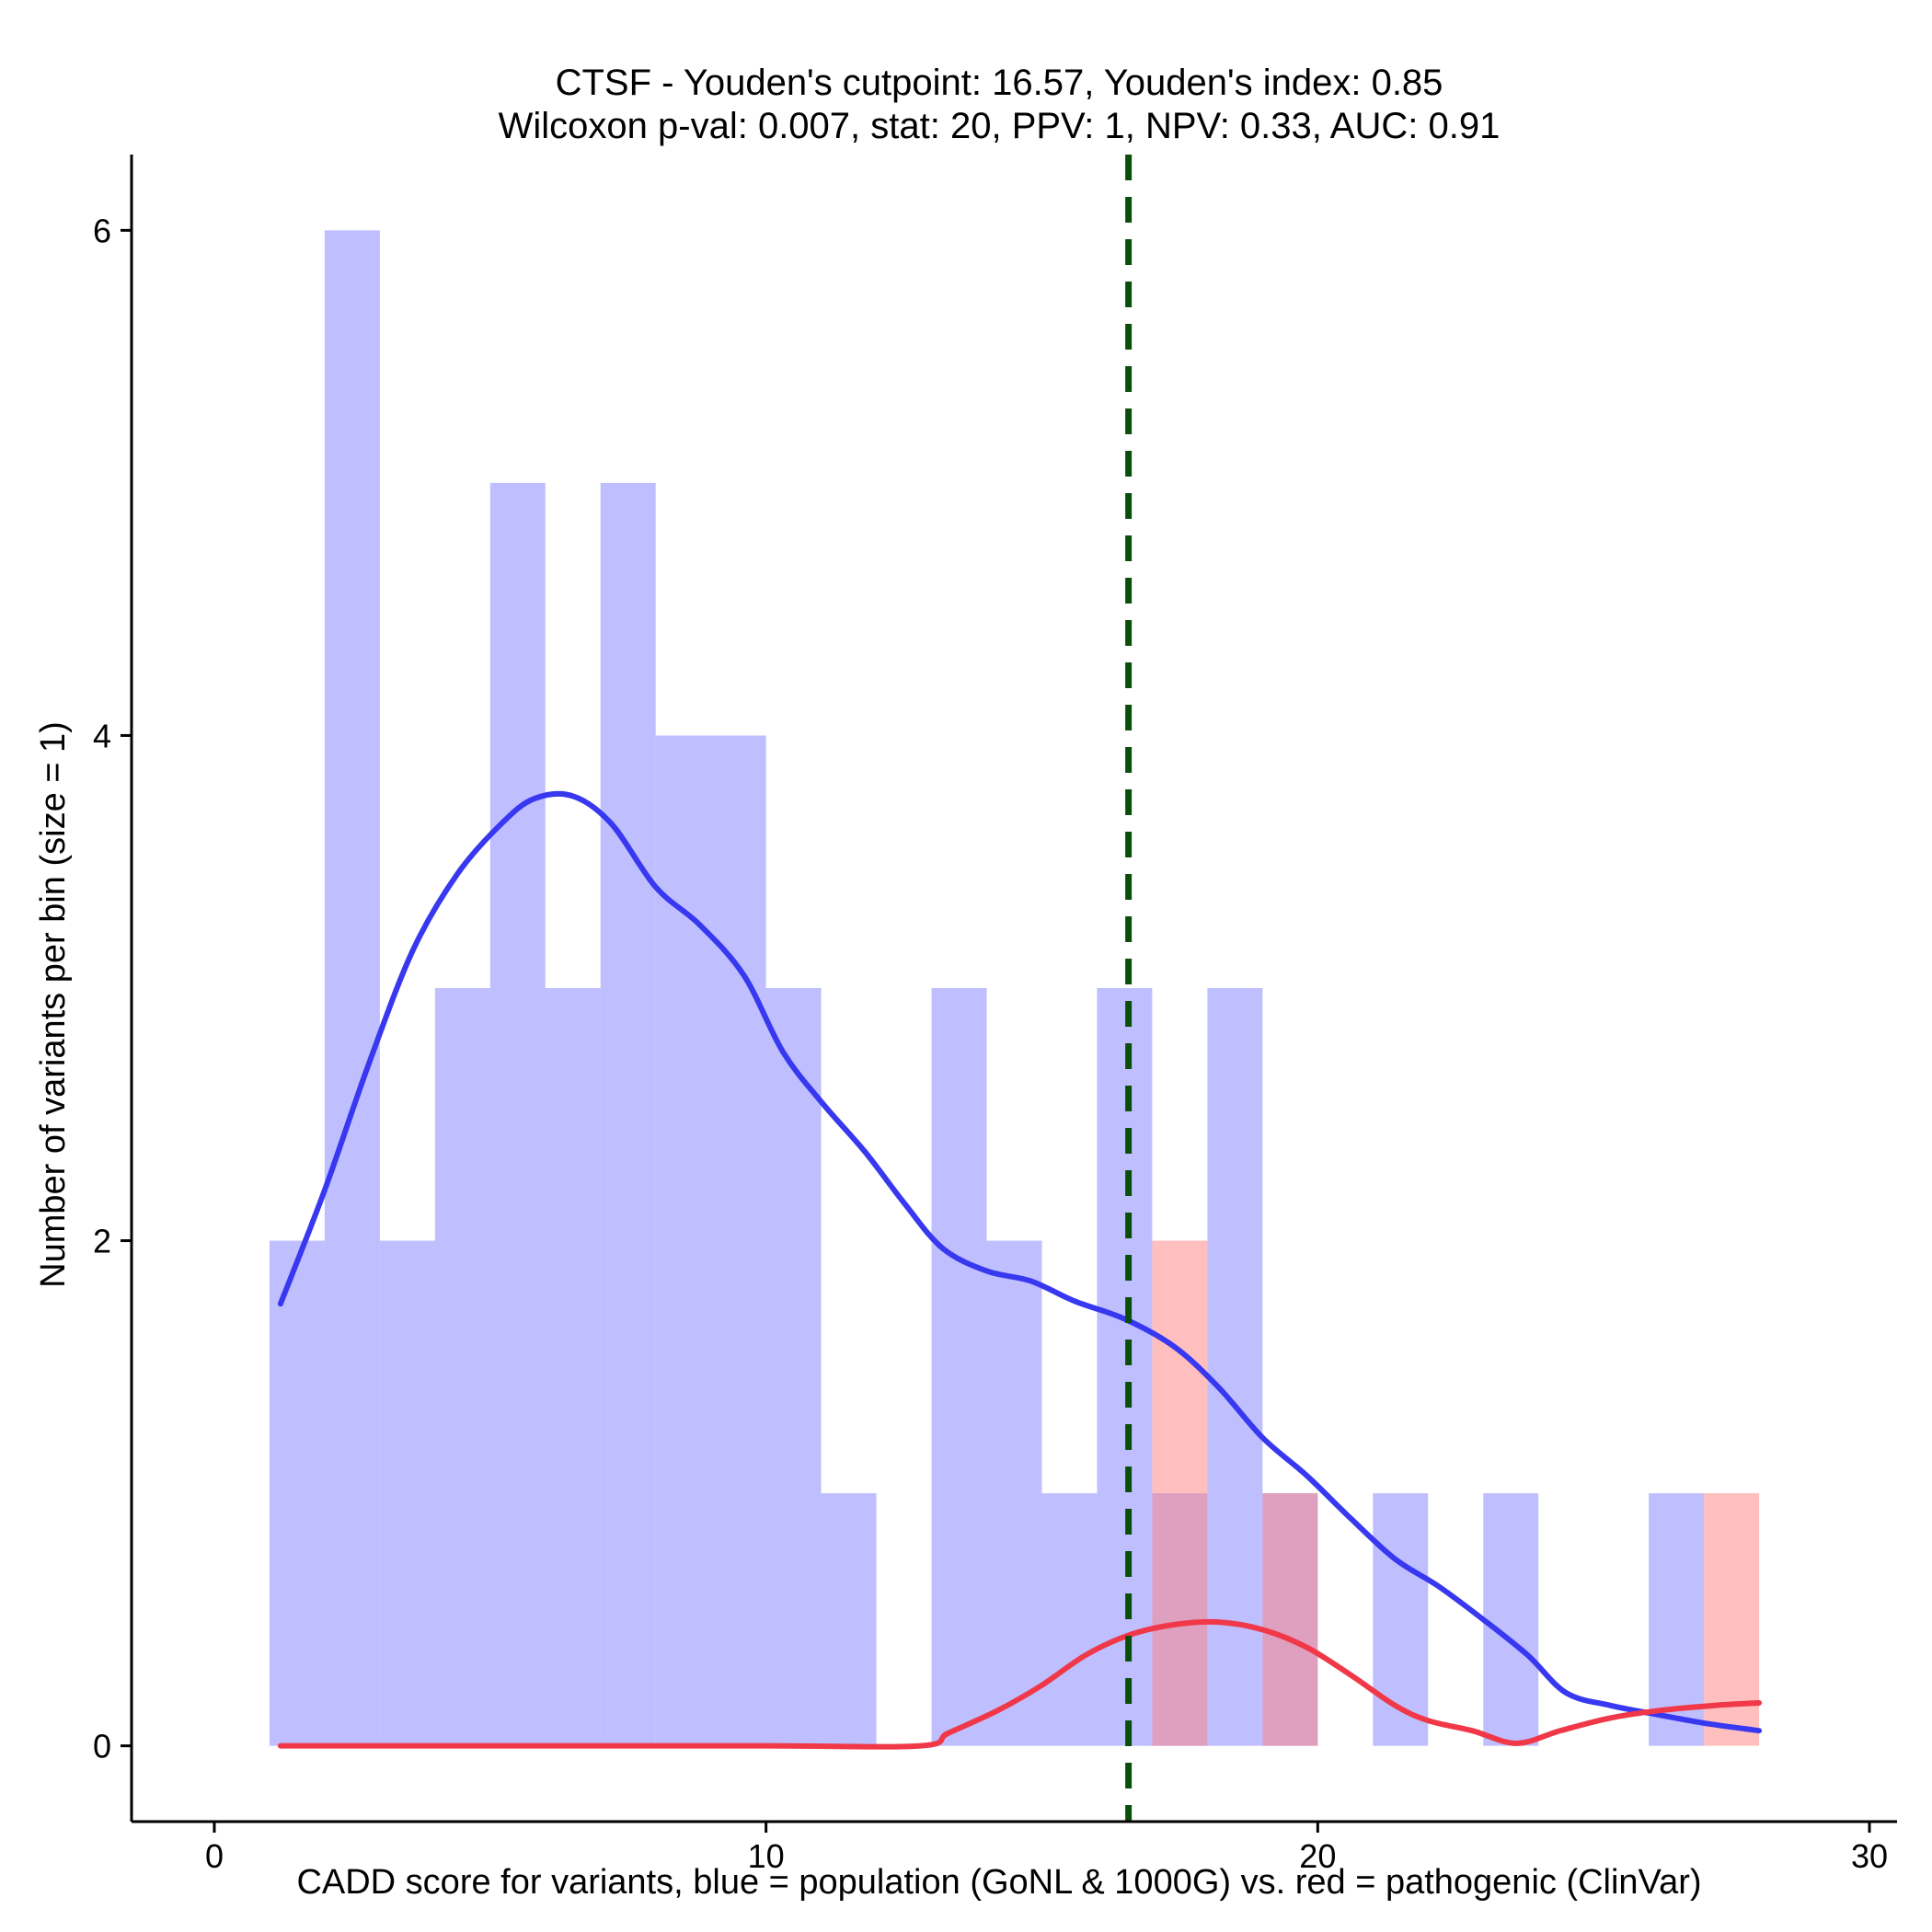 The width and height of the screenshot is (1932, 1932). Describe the element at coordinates (102, 1746) in the screenshot. I see `y-tick-label: 0` at that location.